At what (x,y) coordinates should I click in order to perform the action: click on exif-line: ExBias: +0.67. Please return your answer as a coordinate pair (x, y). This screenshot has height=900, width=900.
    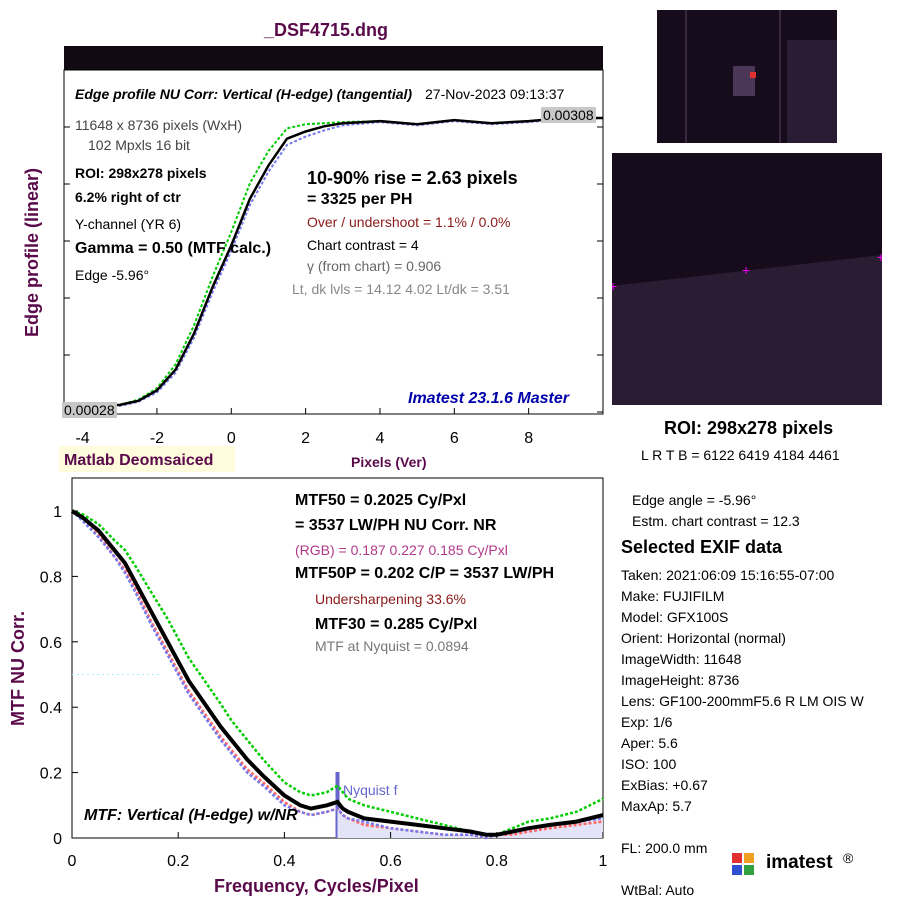
    Looking at the image, I should click on (664, 785).